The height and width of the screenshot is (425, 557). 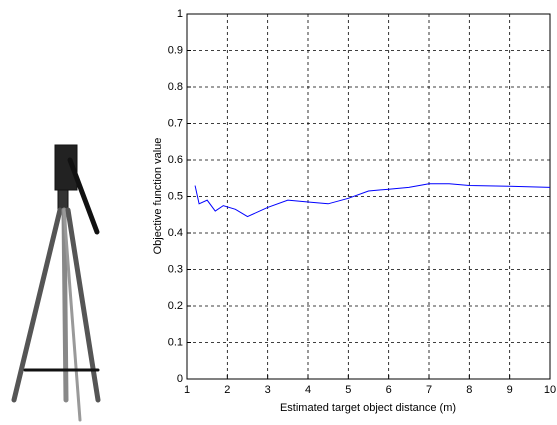 I want to click on x-tick-label: 2, so click(x=227, y=390).